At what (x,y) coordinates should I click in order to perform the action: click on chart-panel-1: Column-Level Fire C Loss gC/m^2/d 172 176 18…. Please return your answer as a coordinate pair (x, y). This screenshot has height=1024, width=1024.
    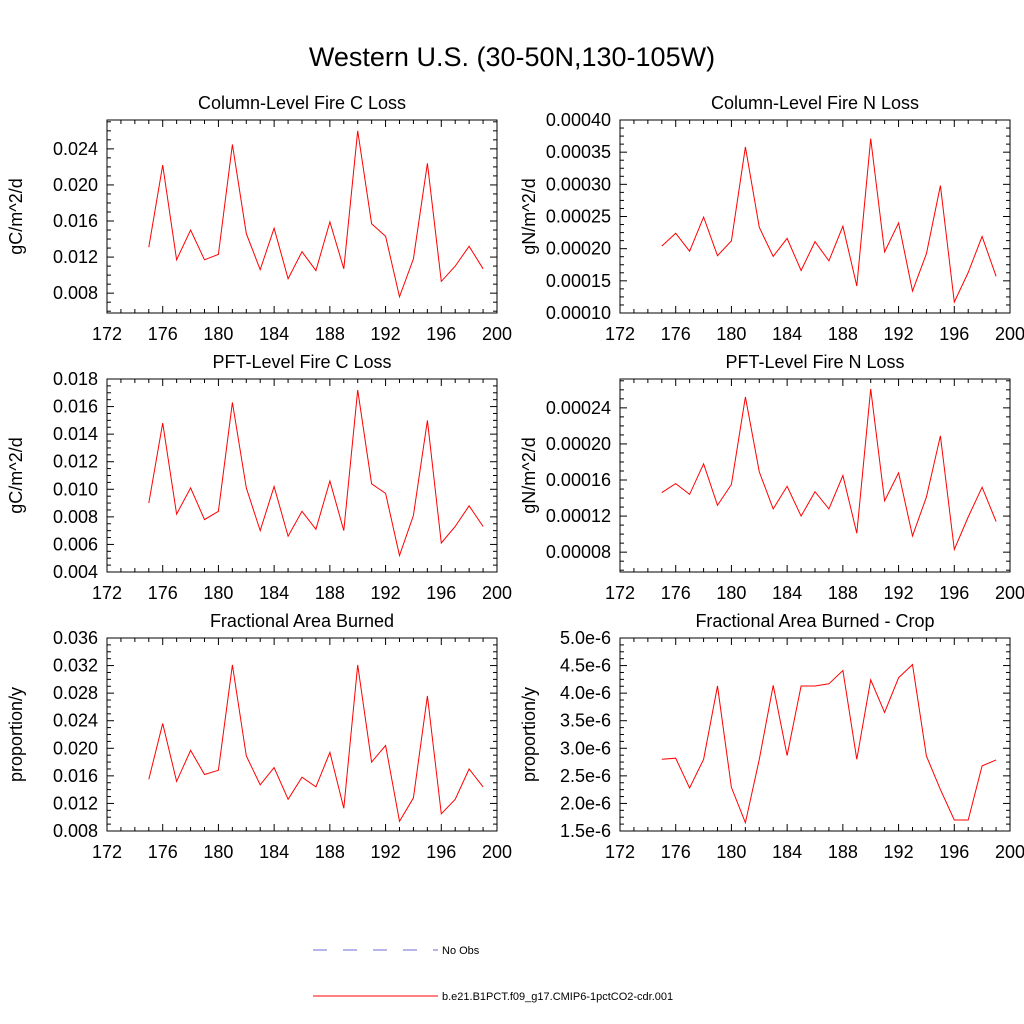
    Looking at the image, I should click on (259, 218).